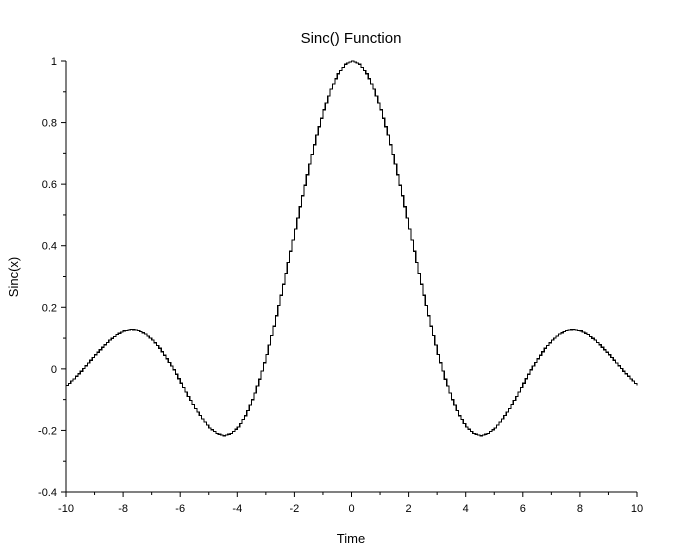 This screenshot has width=680, height=552. I want to click on x-tick-label: 8, so click(580, 509).